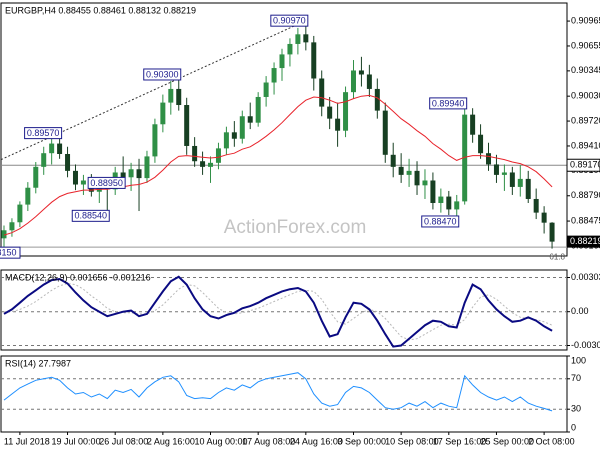 The image size is (600, 450). Describe the element at coordinates (580, 311) in the screenshot. I see `y-tick-label: 0.00` at that location.